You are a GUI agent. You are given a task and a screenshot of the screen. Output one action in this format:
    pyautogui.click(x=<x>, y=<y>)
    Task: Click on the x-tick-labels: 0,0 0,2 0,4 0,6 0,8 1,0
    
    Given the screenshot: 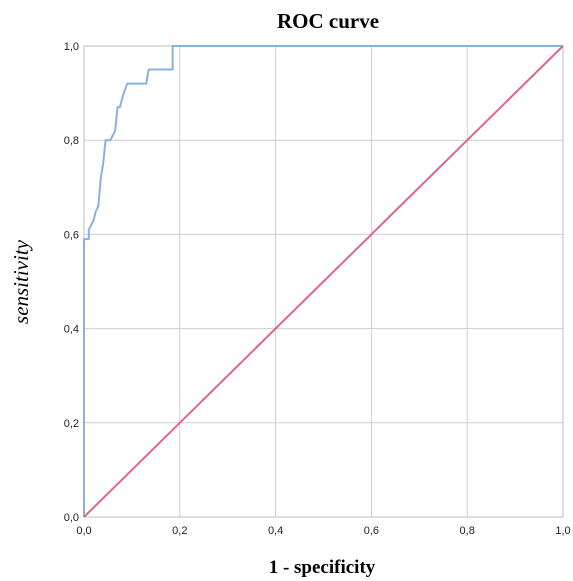 What is the action you would take?
    pyautogui.click(x=323, y=531)
    